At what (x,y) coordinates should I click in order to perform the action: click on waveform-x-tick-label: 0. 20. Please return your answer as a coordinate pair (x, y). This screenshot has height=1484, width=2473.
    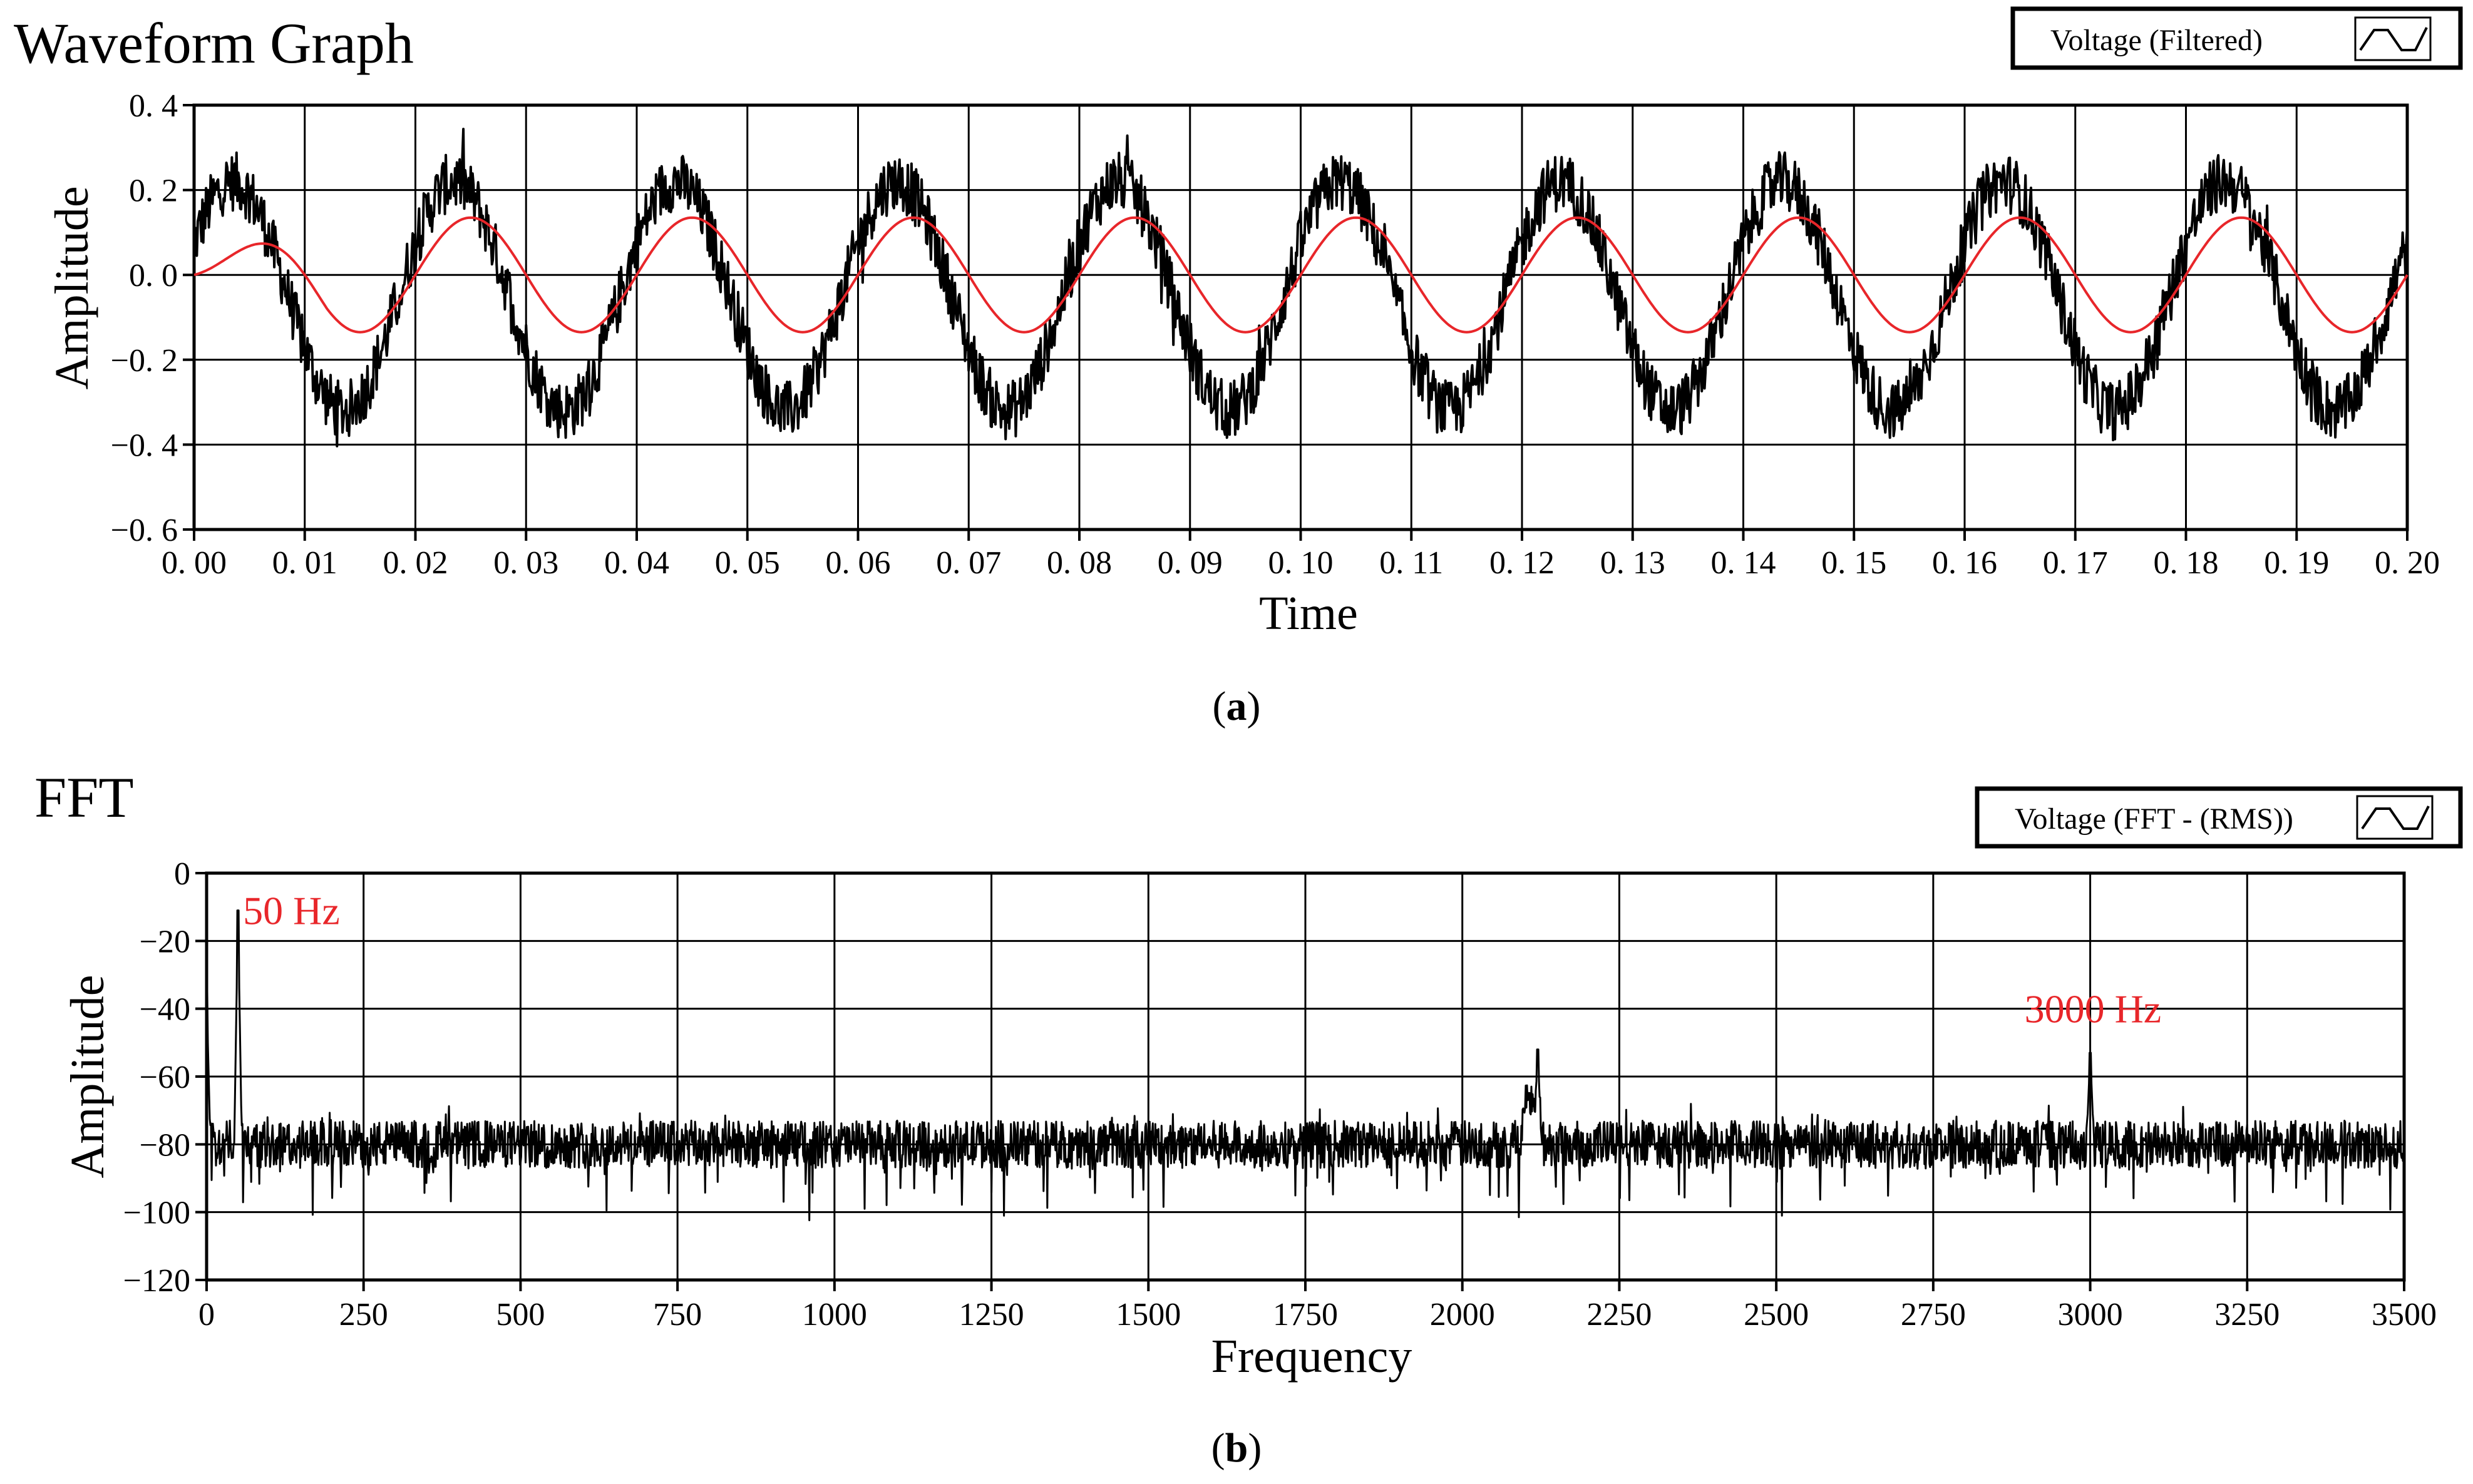
    Looking at the image, I should click on (2407, 563).